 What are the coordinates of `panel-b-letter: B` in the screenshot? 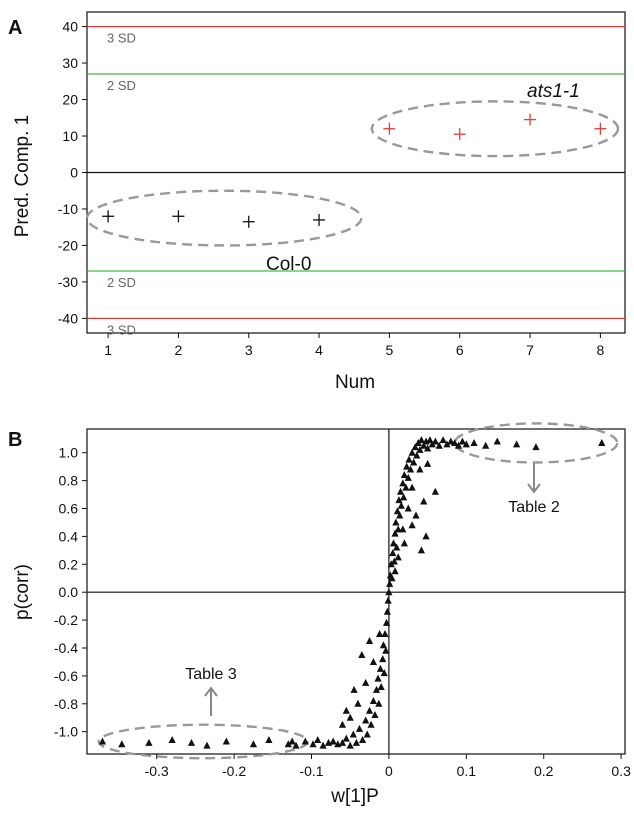 It's located at (15, 440).